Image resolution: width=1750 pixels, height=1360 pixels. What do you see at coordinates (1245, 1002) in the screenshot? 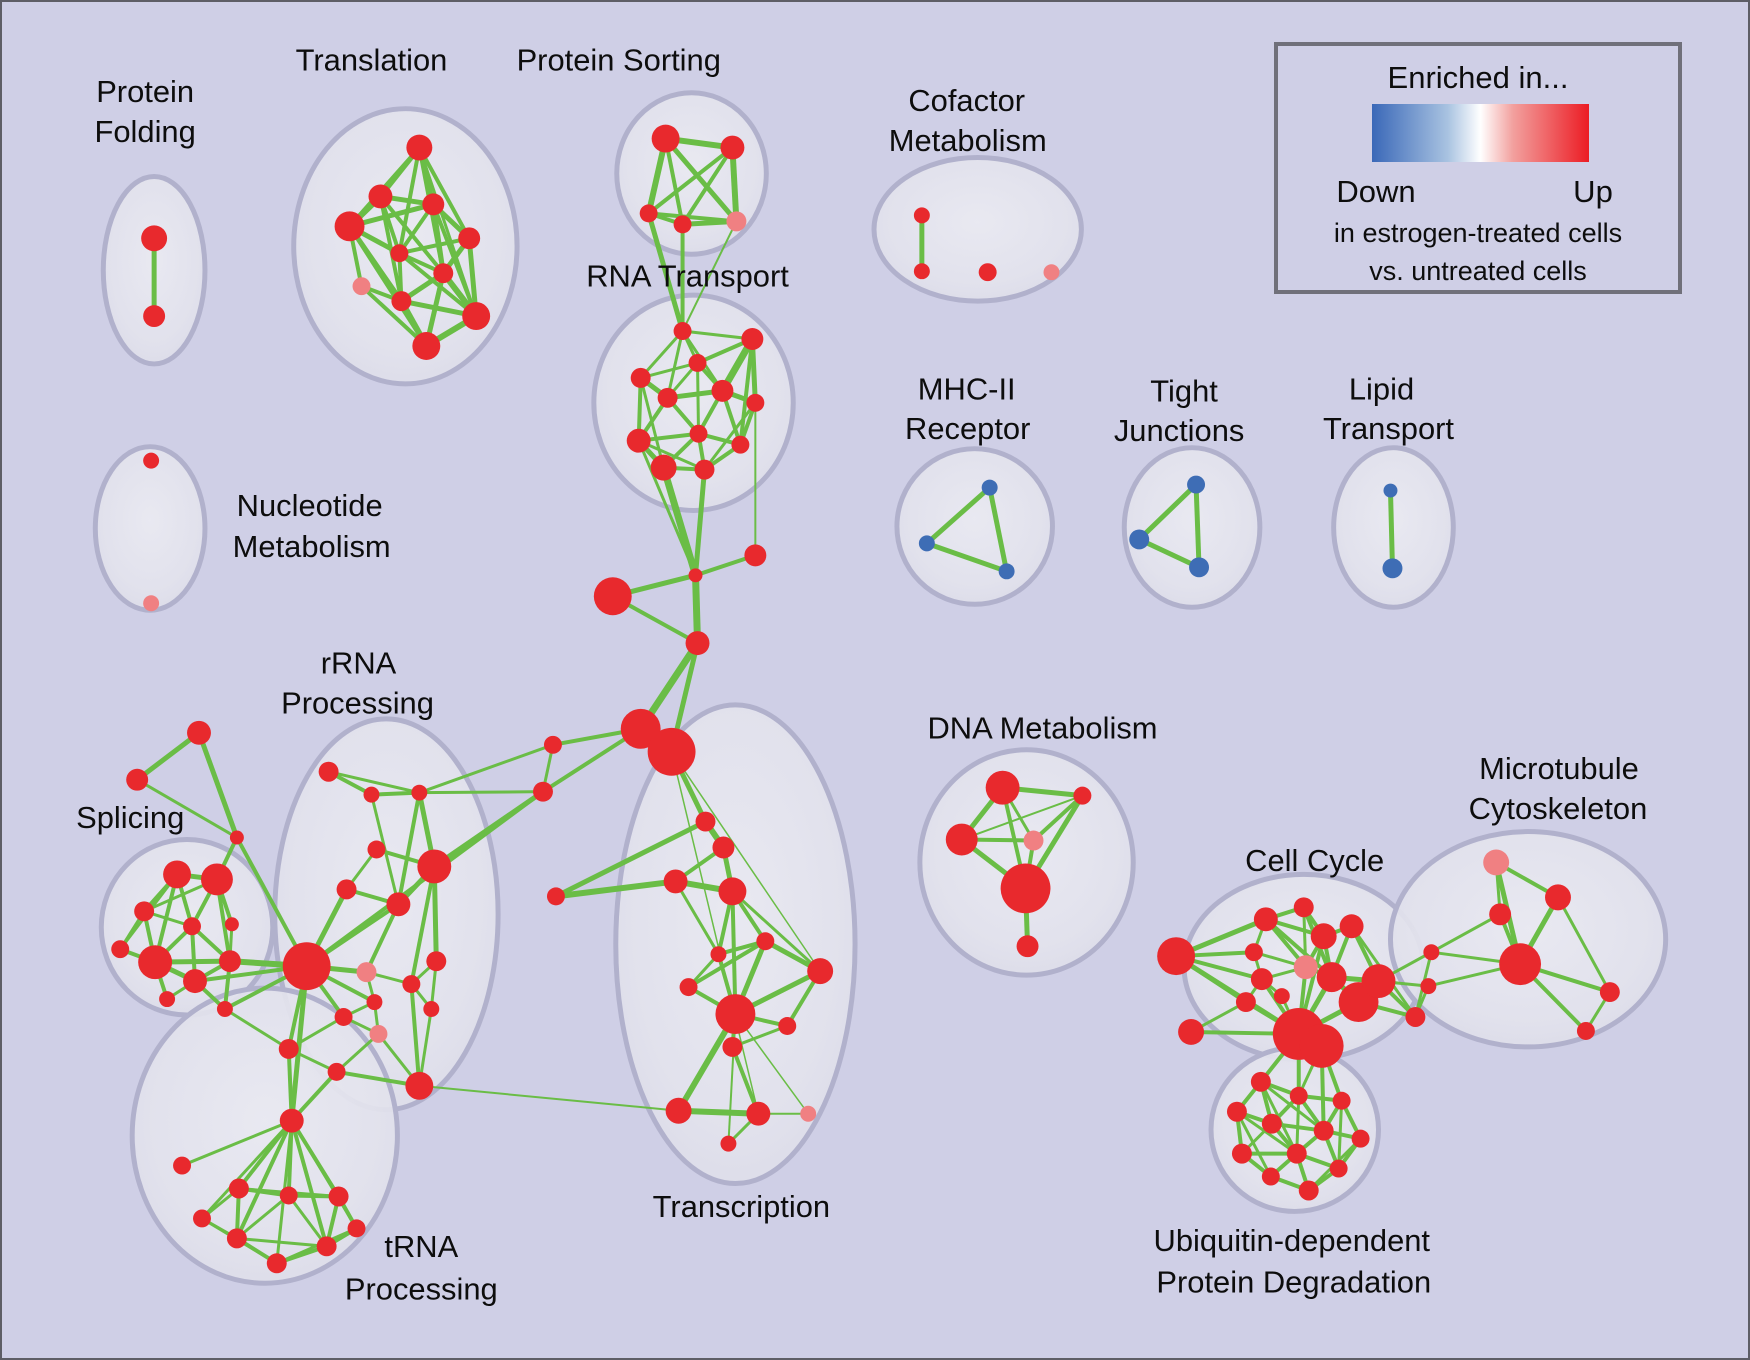
I see `node-cc9` at bounding box center [1245, 1002].